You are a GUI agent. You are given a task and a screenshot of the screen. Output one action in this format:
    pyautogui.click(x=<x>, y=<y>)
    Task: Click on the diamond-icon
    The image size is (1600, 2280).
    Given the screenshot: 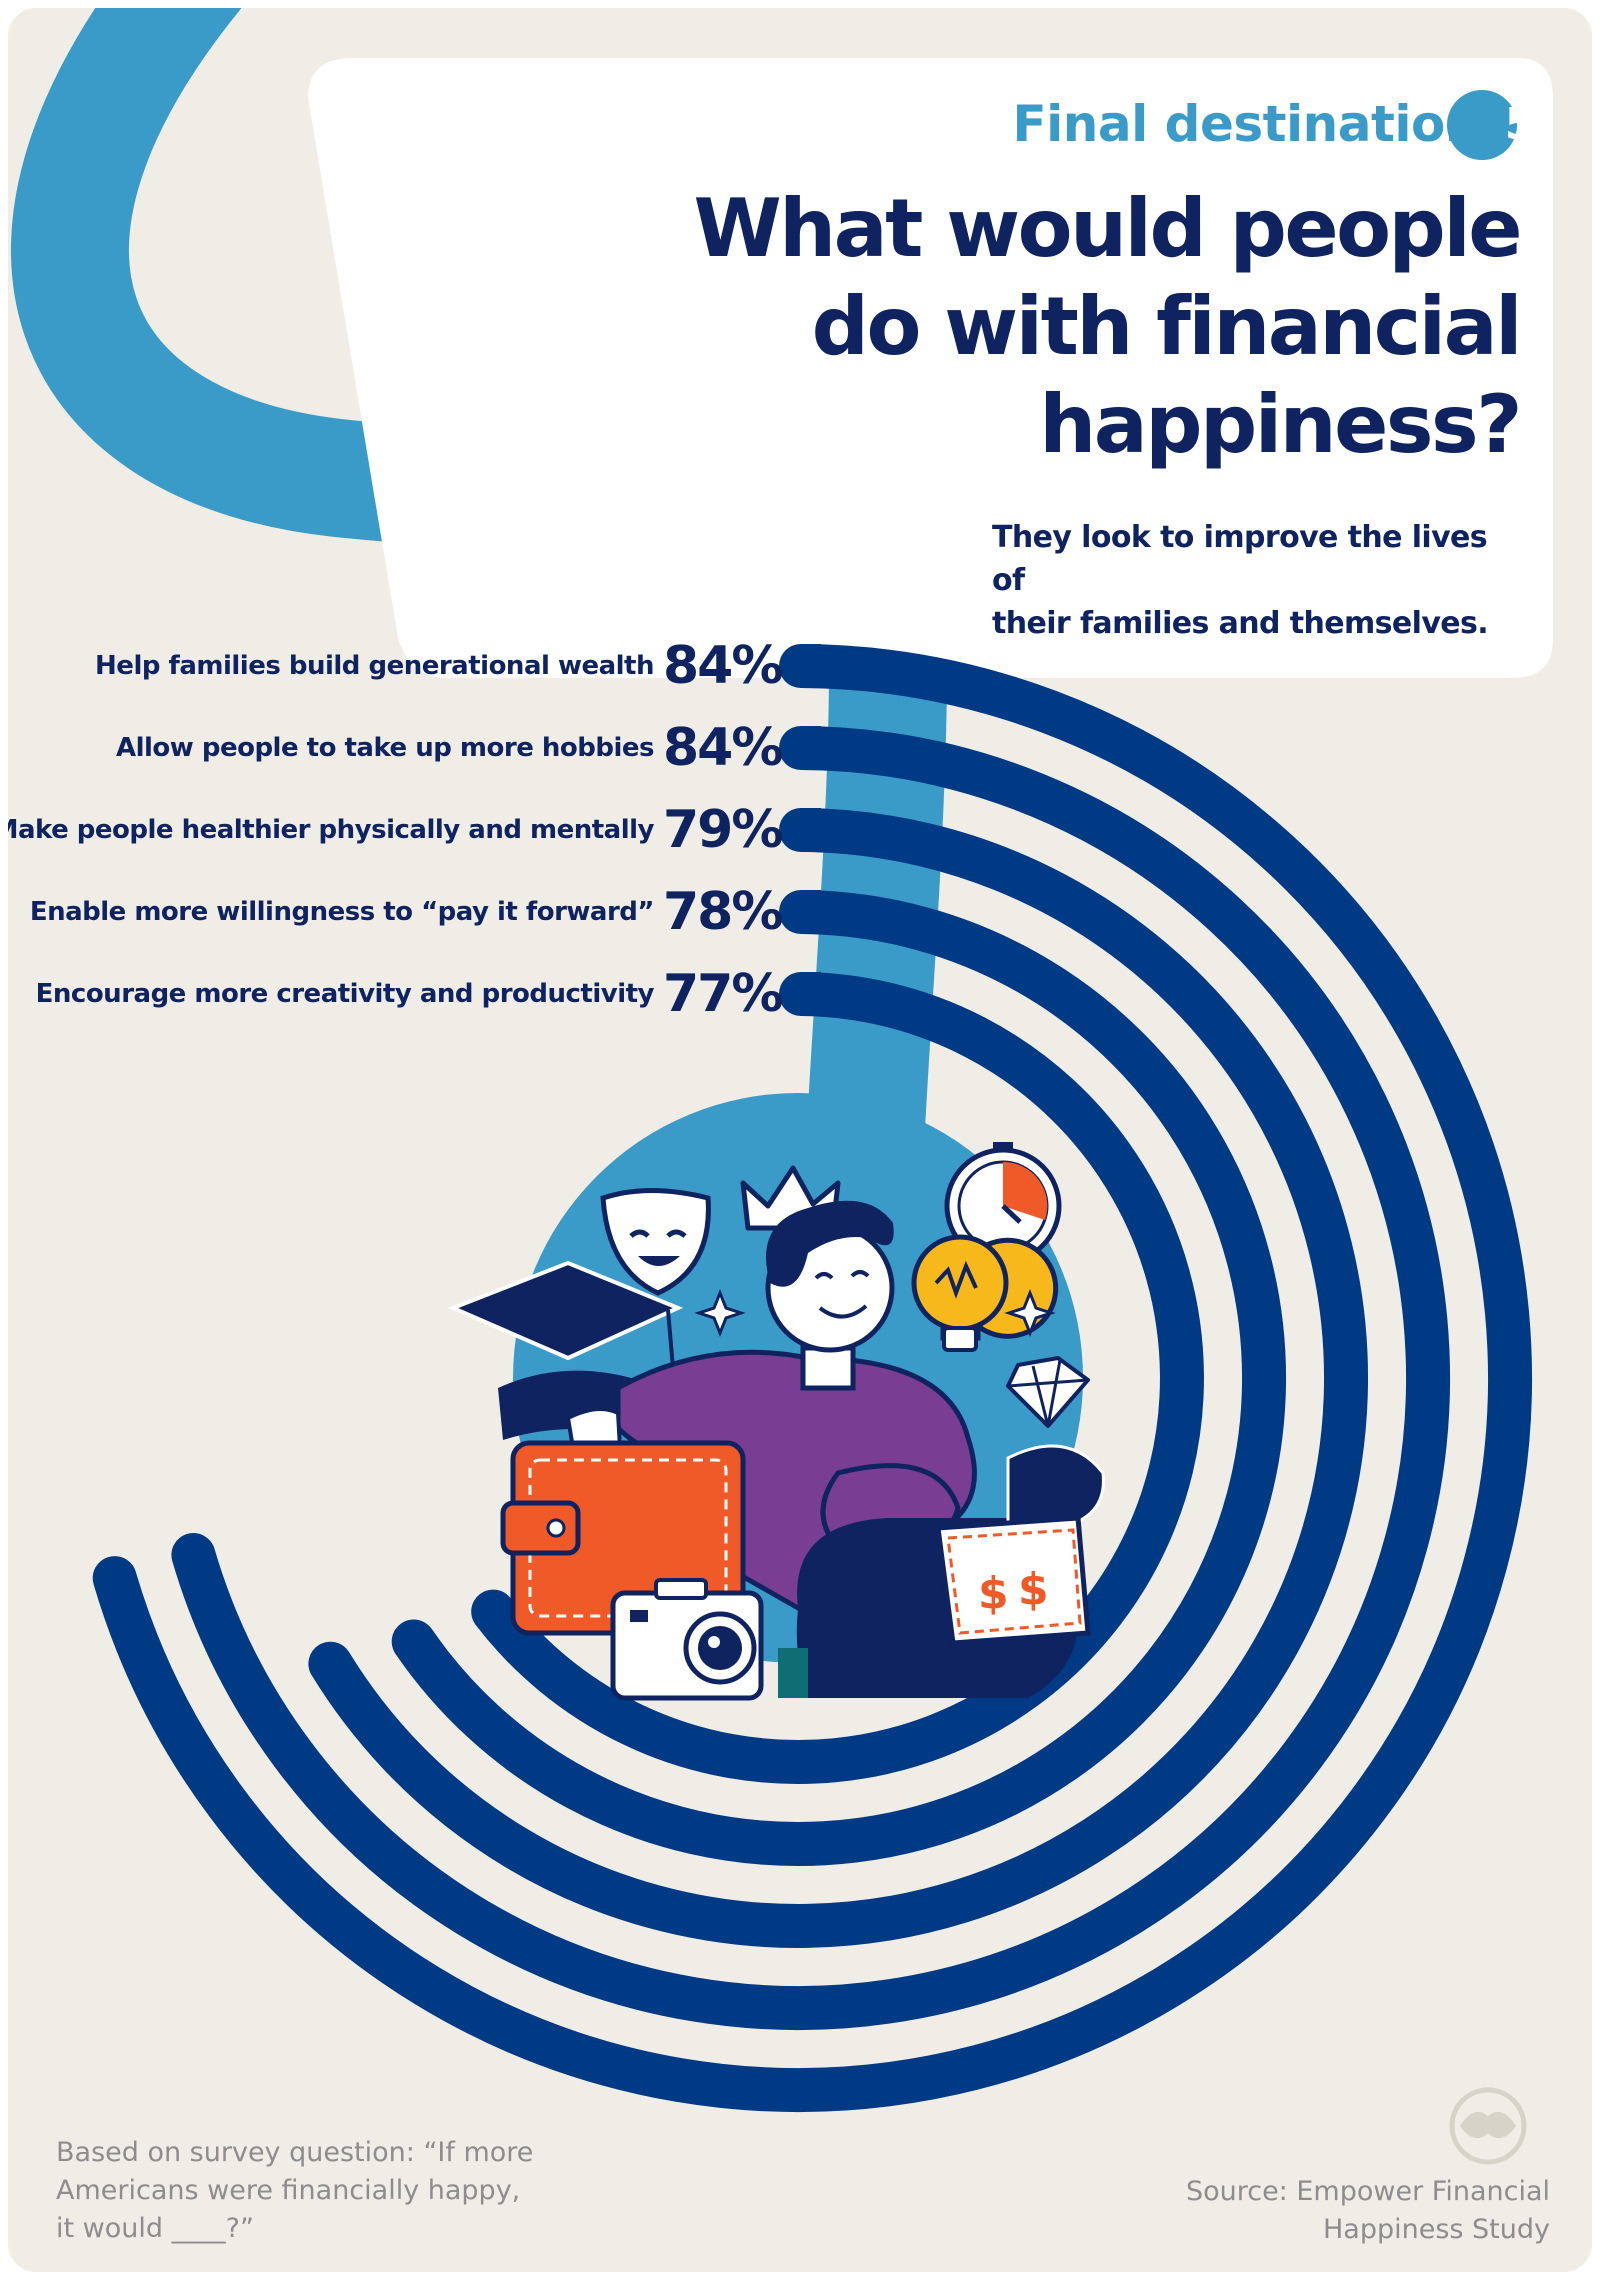 What is the action you would take?
    pyautogui.click(x=1048, y=1392)
    